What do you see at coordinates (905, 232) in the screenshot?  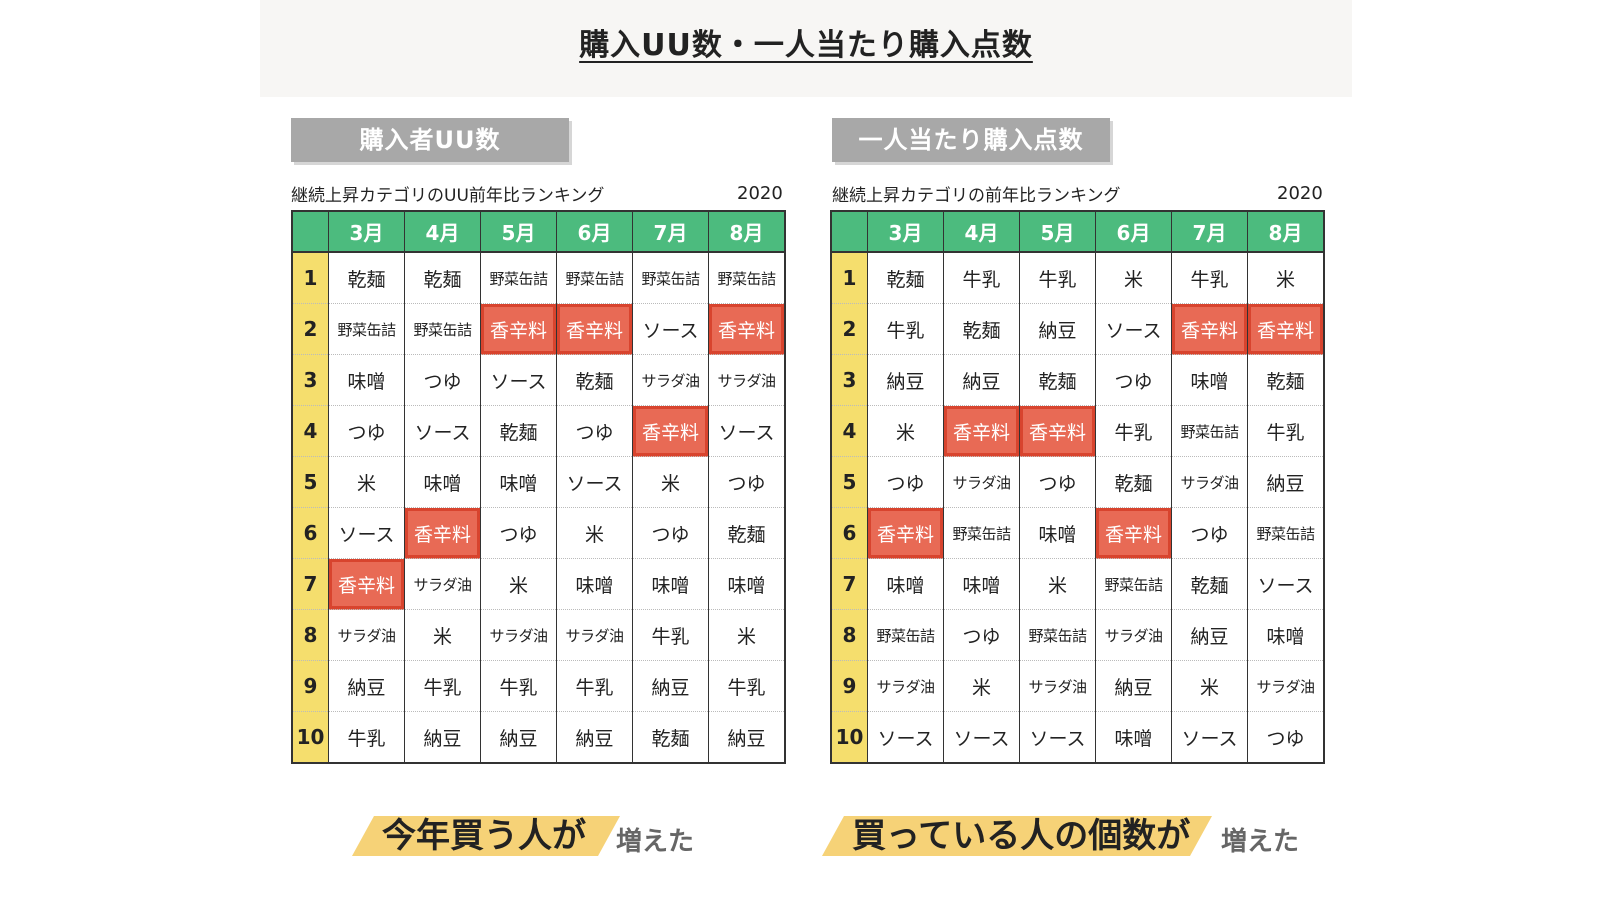 I see `column-header-month: 3月` at bounding box center [905, 232].